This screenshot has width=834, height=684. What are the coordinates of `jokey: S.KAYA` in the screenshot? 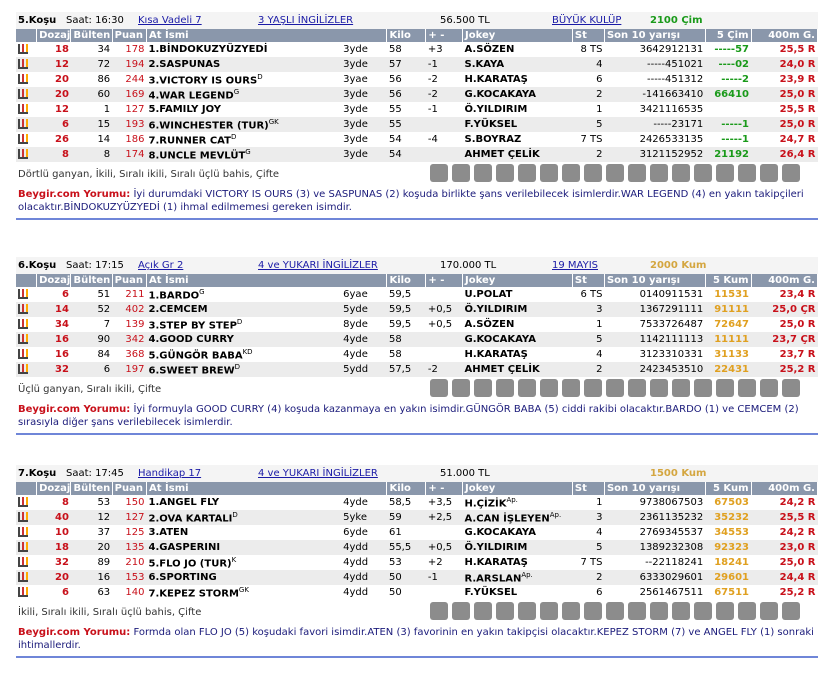 It's located at (484, 64).